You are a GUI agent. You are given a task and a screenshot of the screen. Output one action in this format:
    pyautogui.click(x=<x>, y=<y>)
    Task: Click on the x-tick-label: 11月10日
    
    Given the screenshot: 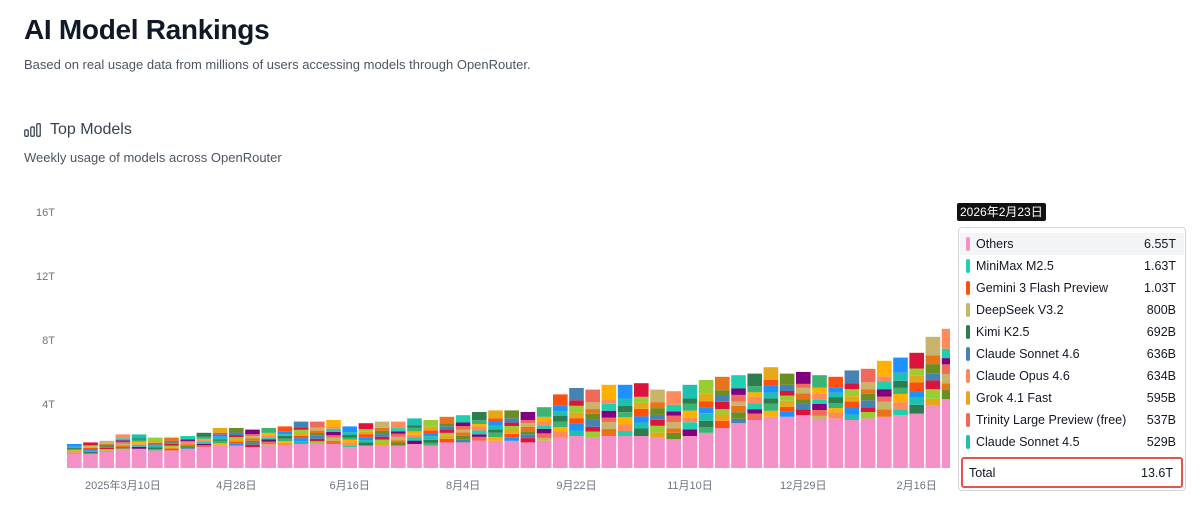 What is the action you would take?
    pyautogui.click(x=690, y=486)
    